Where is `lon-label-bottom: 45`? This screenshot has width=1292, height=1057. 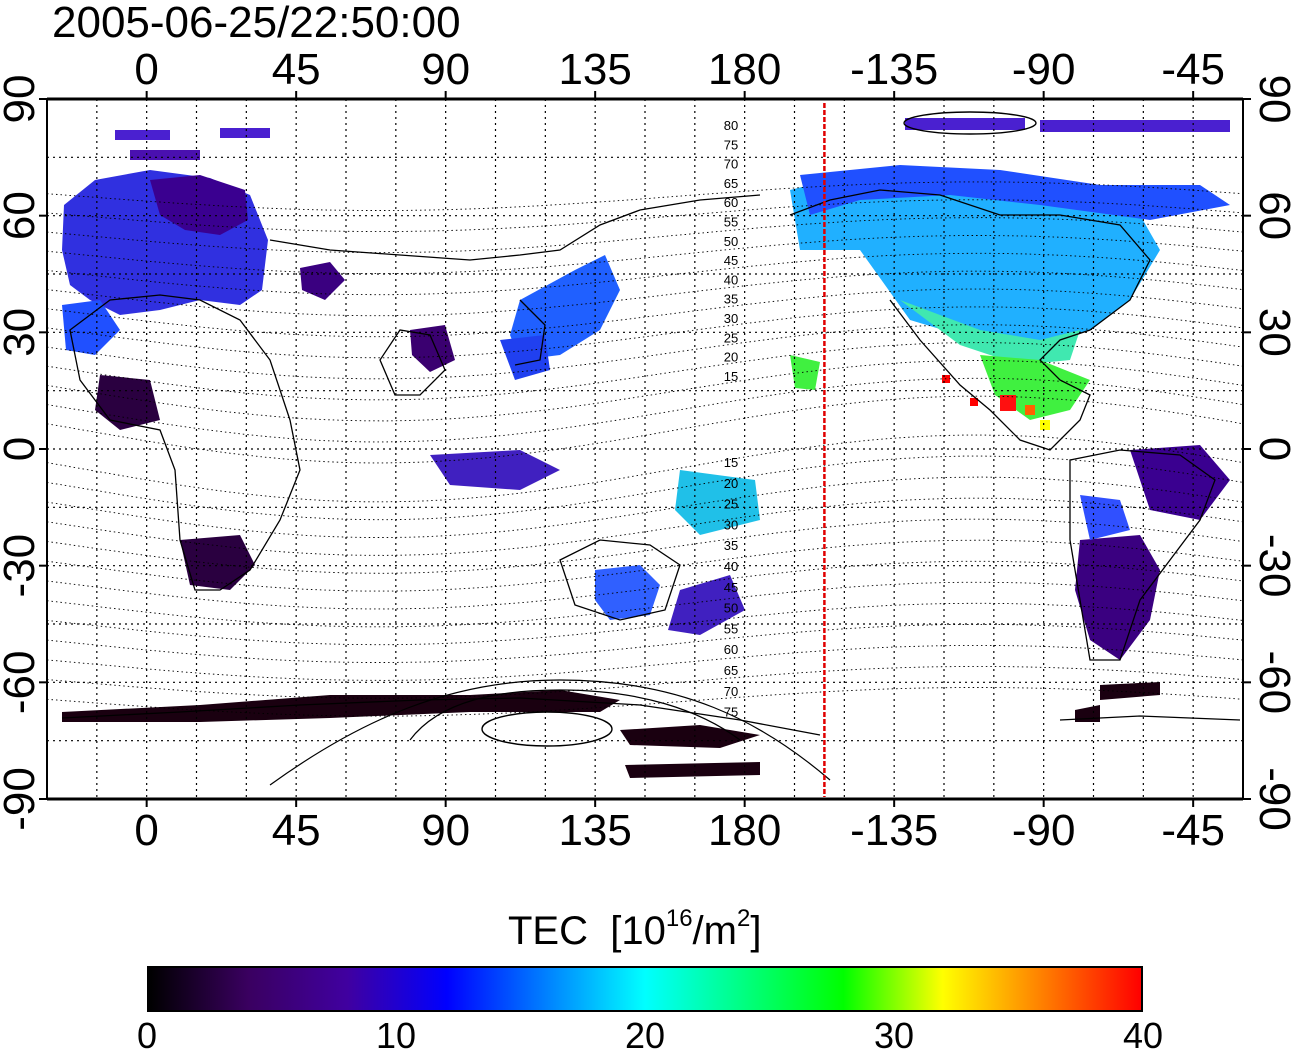
lon-label-bottom: 45 is located at coordinates (296, 830).